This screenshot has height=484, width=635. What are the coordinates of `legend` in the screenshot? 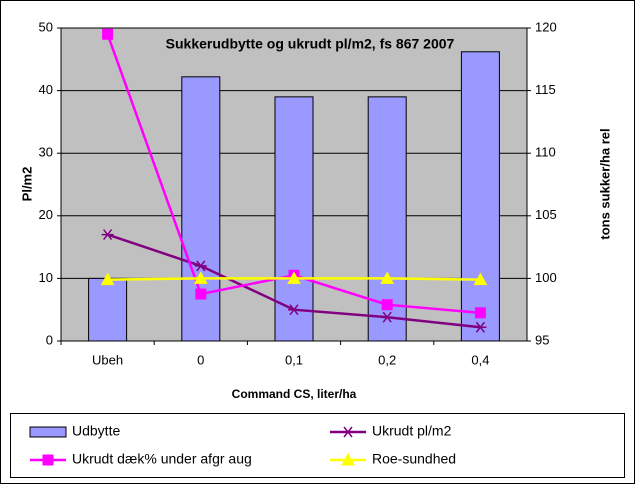 It's located at (317, 445).